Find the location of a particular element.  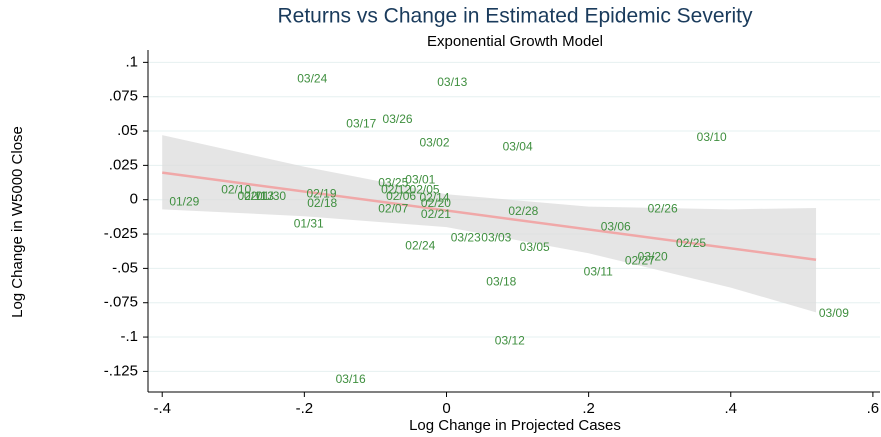

y-tick-label: -.1 is located at coordinates (129, 336).